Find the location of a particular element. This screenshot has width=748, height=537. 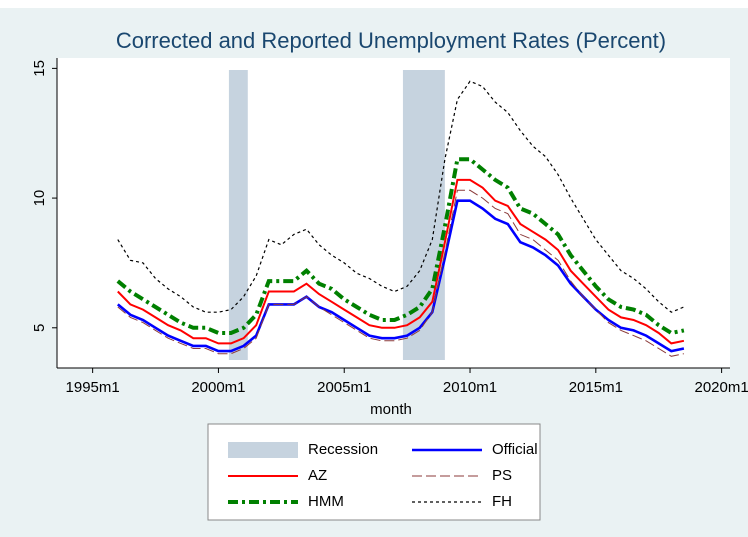

legend-label: FH is located at coordinates (502, 501).